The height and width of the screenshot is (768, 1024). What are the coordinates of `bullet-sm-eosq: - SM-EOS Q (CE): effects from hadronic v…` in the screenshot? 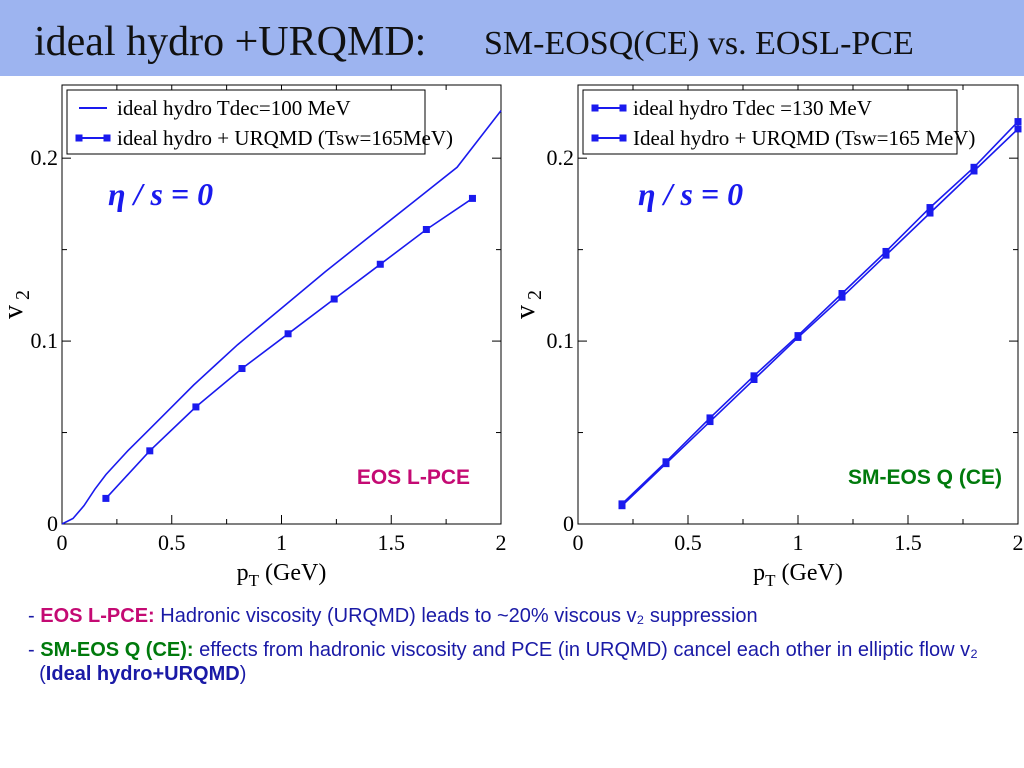 It's located at (518, 662).